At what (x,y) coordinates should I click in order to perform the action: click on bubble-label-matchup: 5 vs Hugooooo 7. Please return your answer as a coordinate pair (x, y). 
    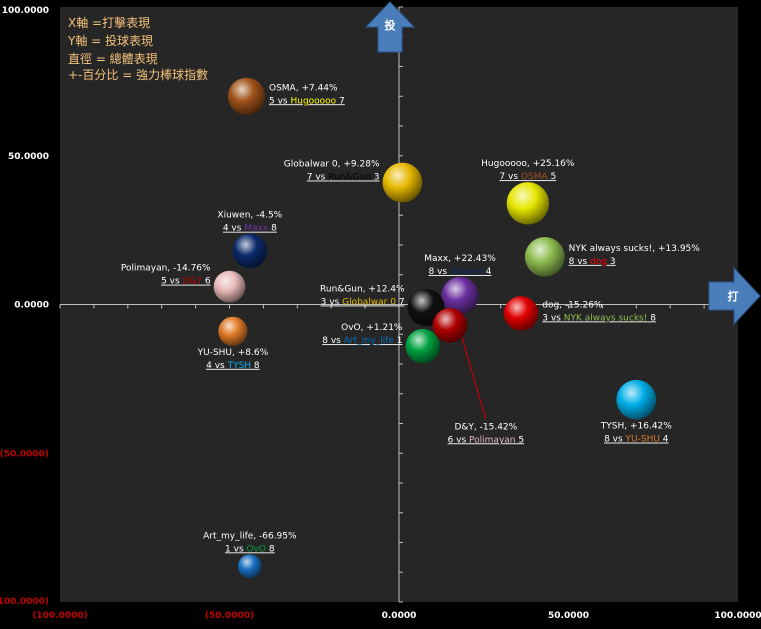
    Looking at the image, I should click on (307, 101).